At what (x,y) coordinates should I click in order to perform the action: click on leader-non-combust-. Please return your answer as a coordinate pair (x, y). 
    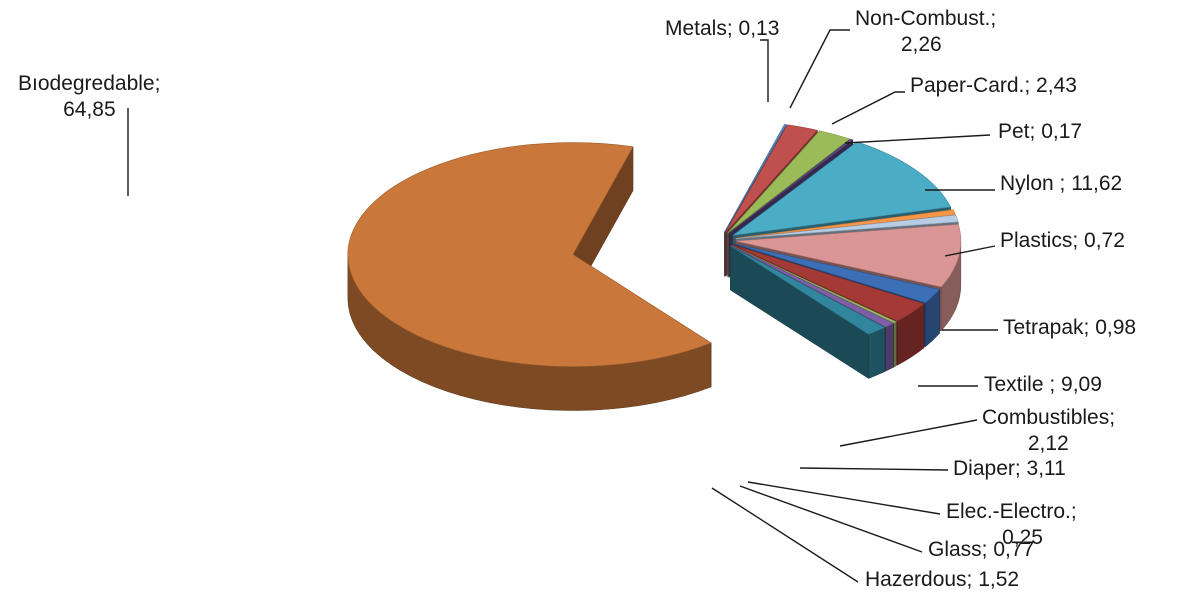
    Looking at the image, I should click on (819, 69).